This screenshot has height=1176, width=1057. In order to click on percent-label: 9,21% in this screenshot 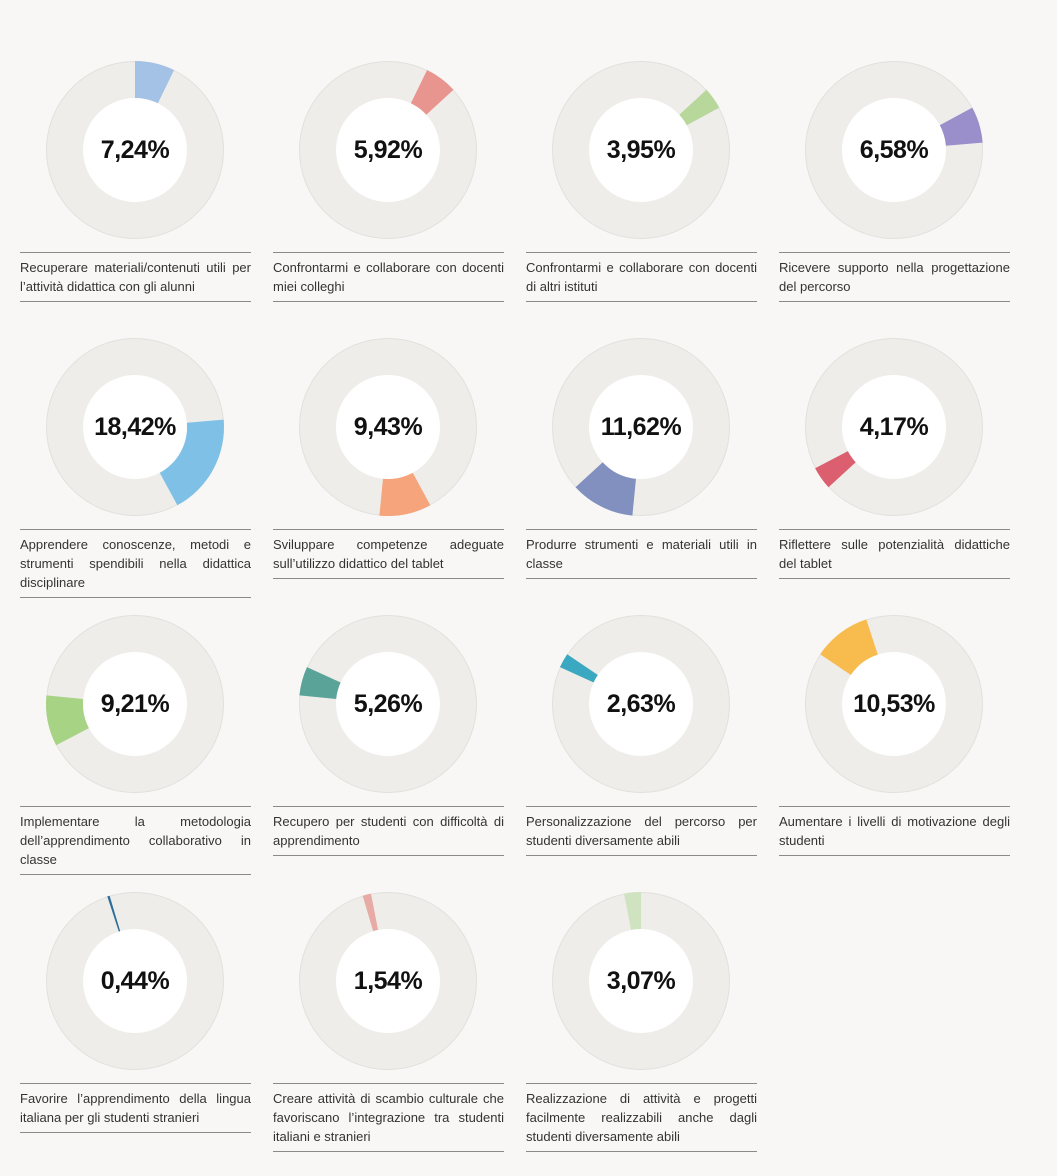, I will do `click(135, 703)`.